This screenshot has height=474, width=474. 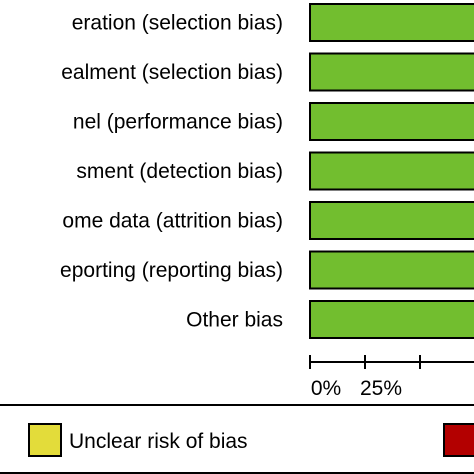 What do you see at coordinates (381, 388) in the screenshot?
I see `x-tick-label: 25%` at bounding box center [381, 388].